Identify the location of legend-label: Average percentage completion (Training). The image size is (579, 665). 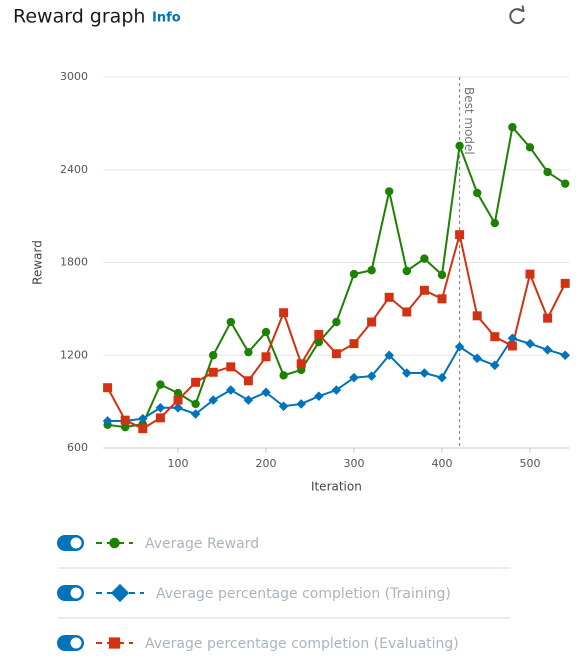
(303, 594).